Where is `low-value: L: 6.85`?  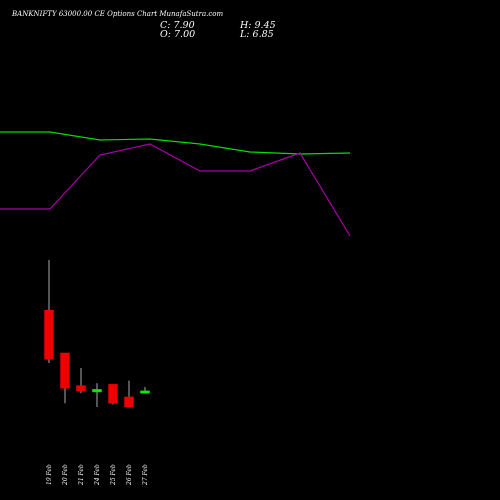
low-value: L: 6.85 is located at coordinates (256, 34).